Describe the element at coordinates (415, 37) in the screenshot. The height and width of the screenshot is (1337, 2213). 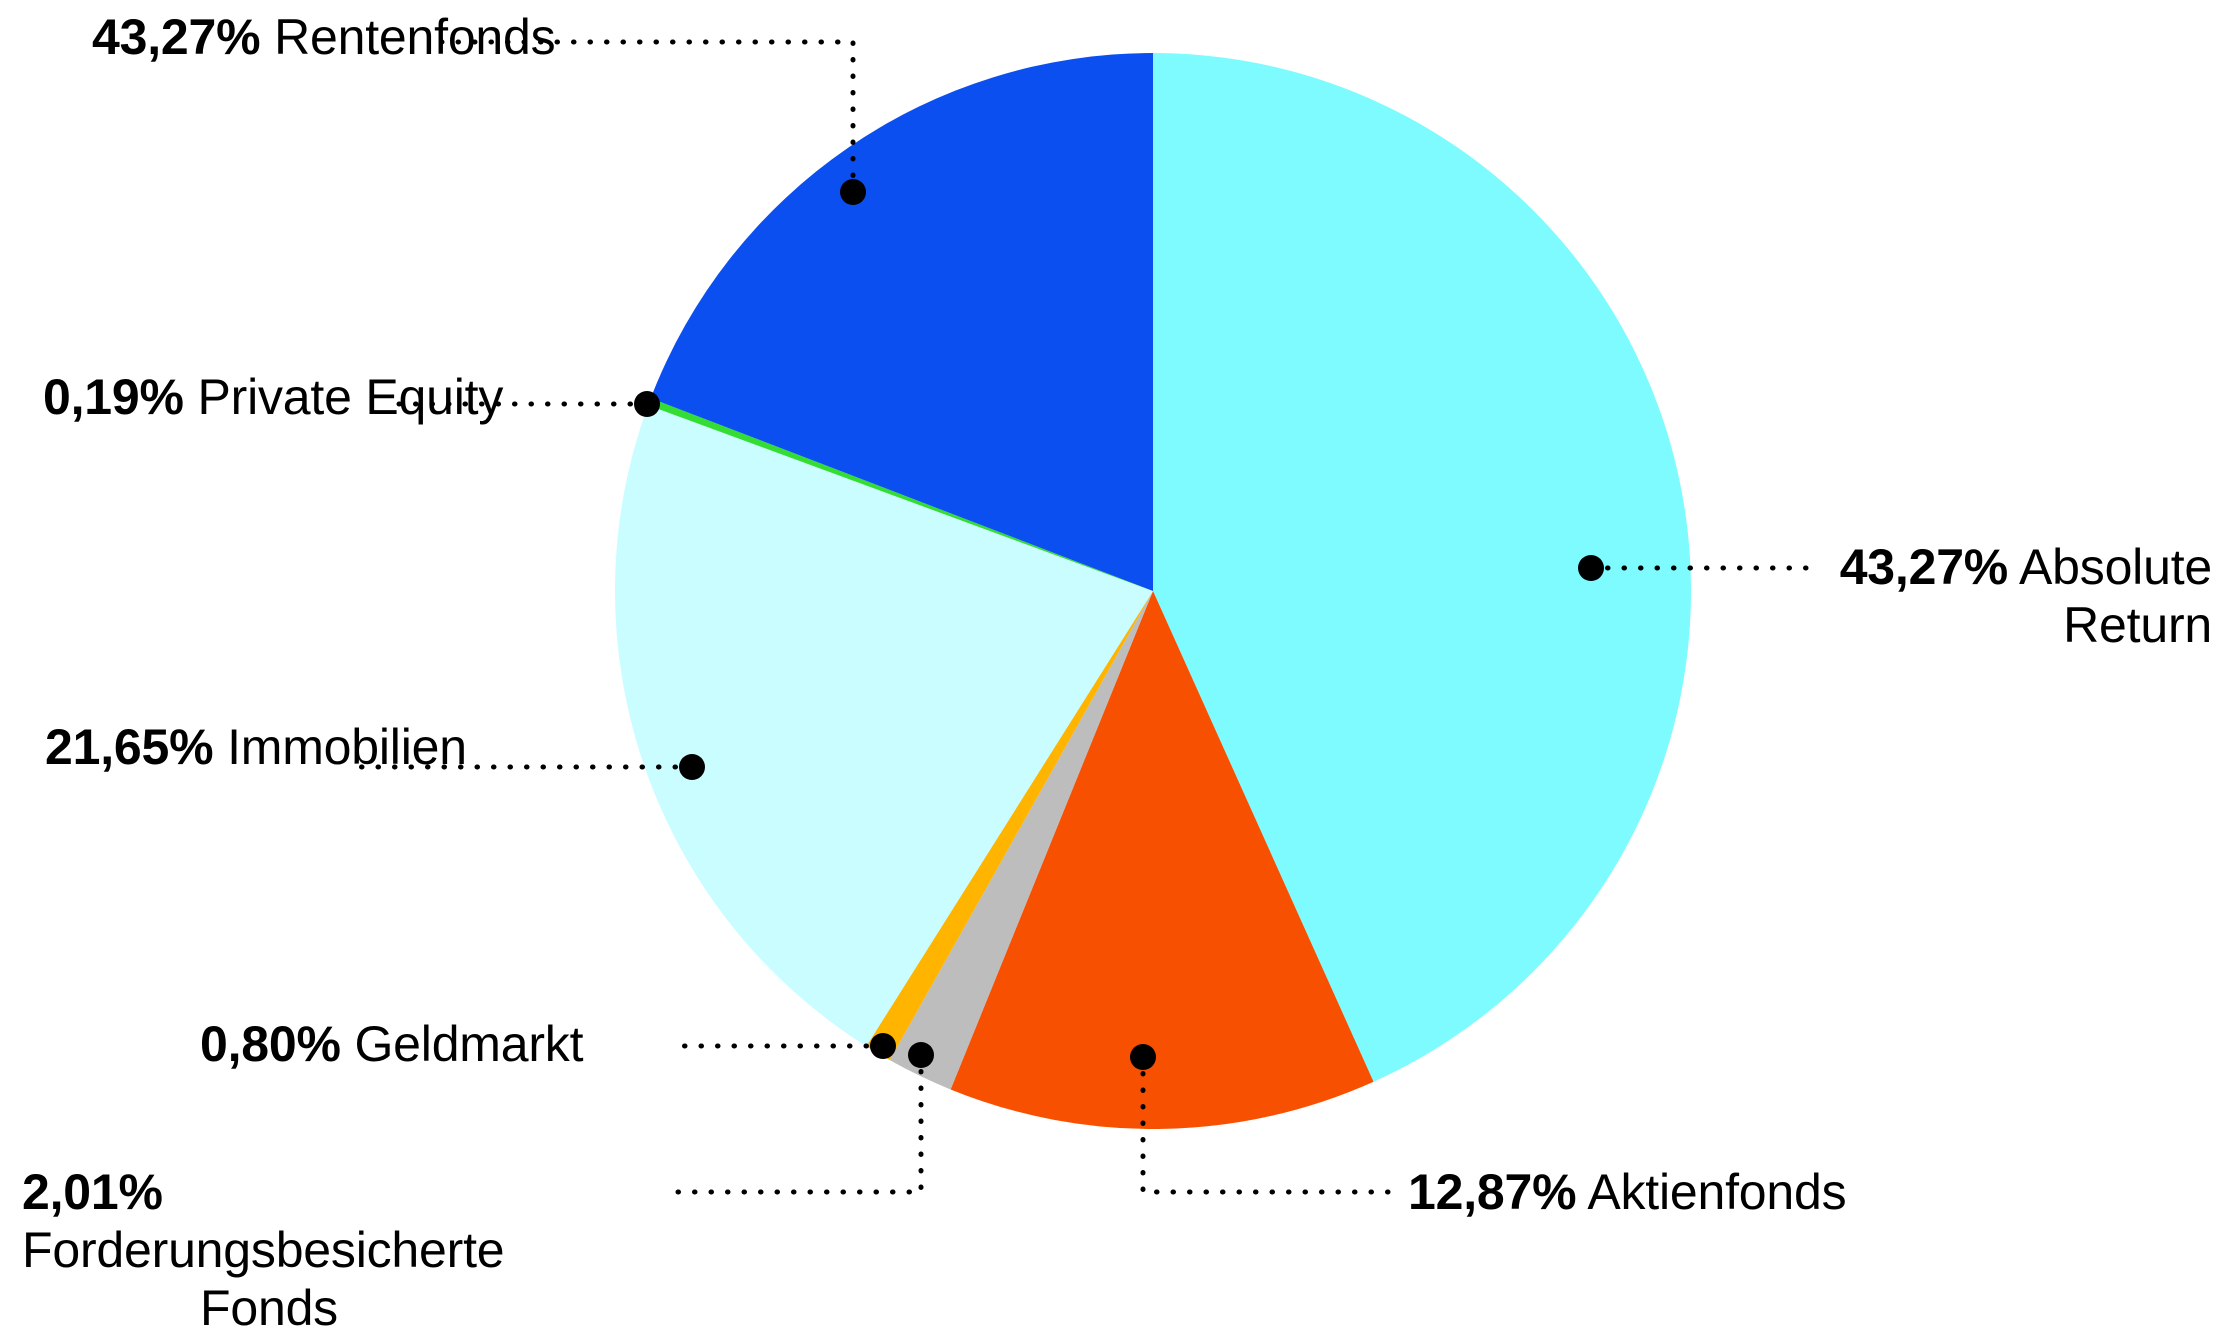
I see `pie-label-rentenfonds-name: Rentenfonds` at that location.